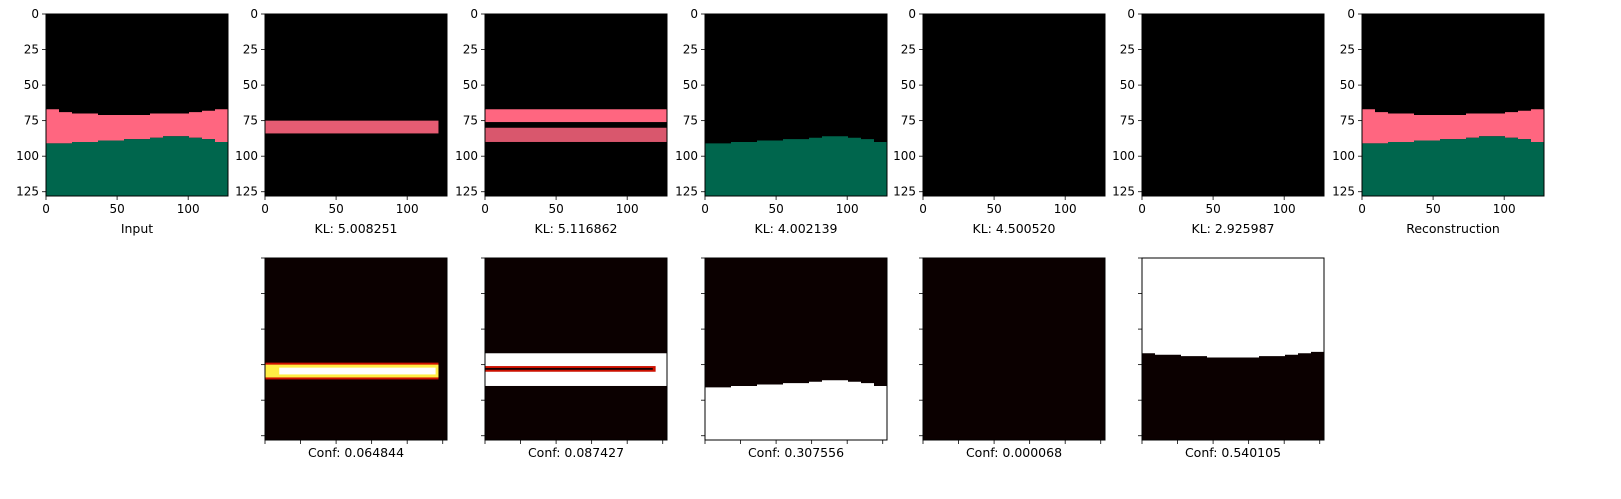 Image resolution: width=1621 pixels, height=499 pixels. Describe the element at coordinates (356, 228) in the screenshot. I see `panel-label: KL: 5.008251` at that location.